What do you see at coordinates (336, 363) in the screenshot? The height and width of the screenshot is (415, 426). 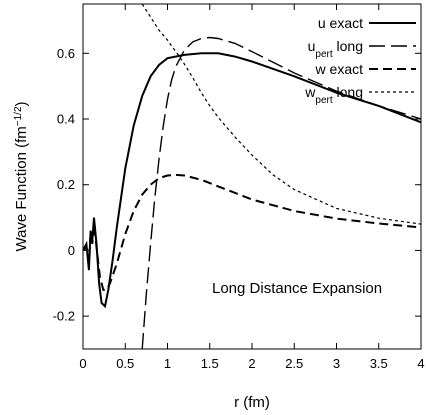 I see `x-tick-label: 3` at bounding box center [336, 363].